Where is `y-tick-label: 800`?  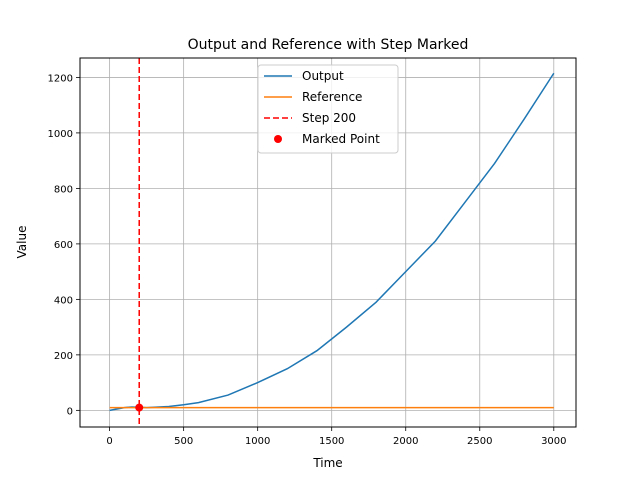 y-tick-label: 800 is located at coordinates (63, 189).